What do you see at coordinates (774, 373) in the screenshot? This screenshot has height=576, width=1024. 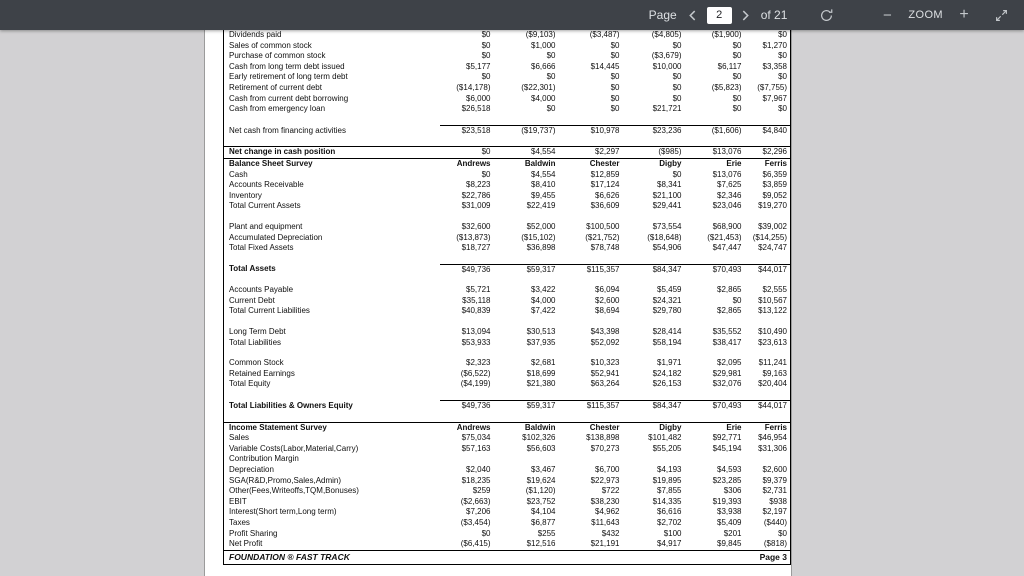 I see `cell-value: $9,163` at bounding box center [774, 373].